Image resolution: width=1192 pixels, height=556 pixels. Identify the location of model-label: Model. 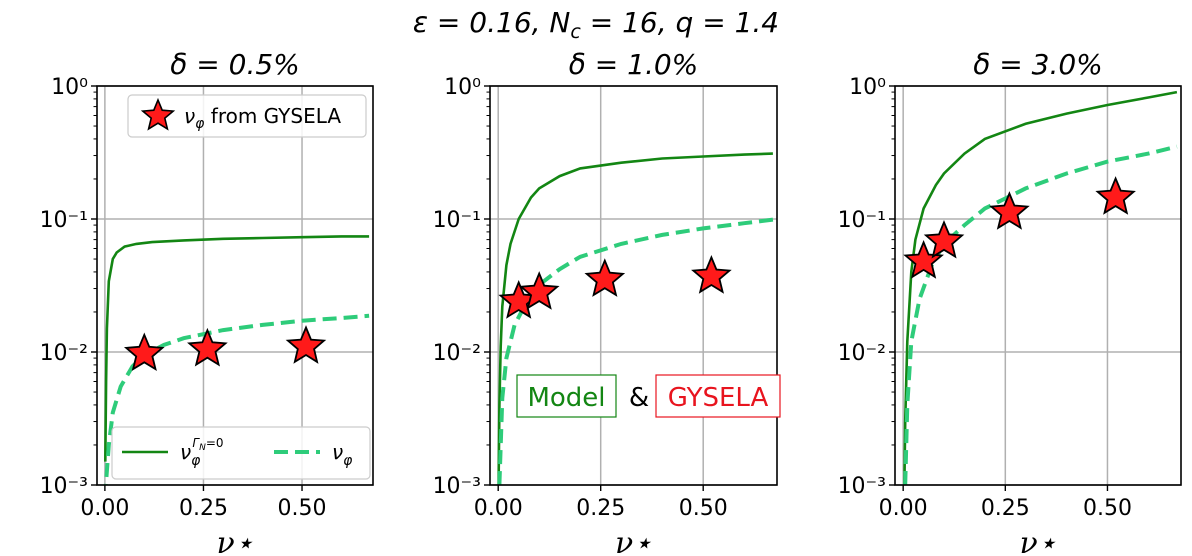
(566, 398).